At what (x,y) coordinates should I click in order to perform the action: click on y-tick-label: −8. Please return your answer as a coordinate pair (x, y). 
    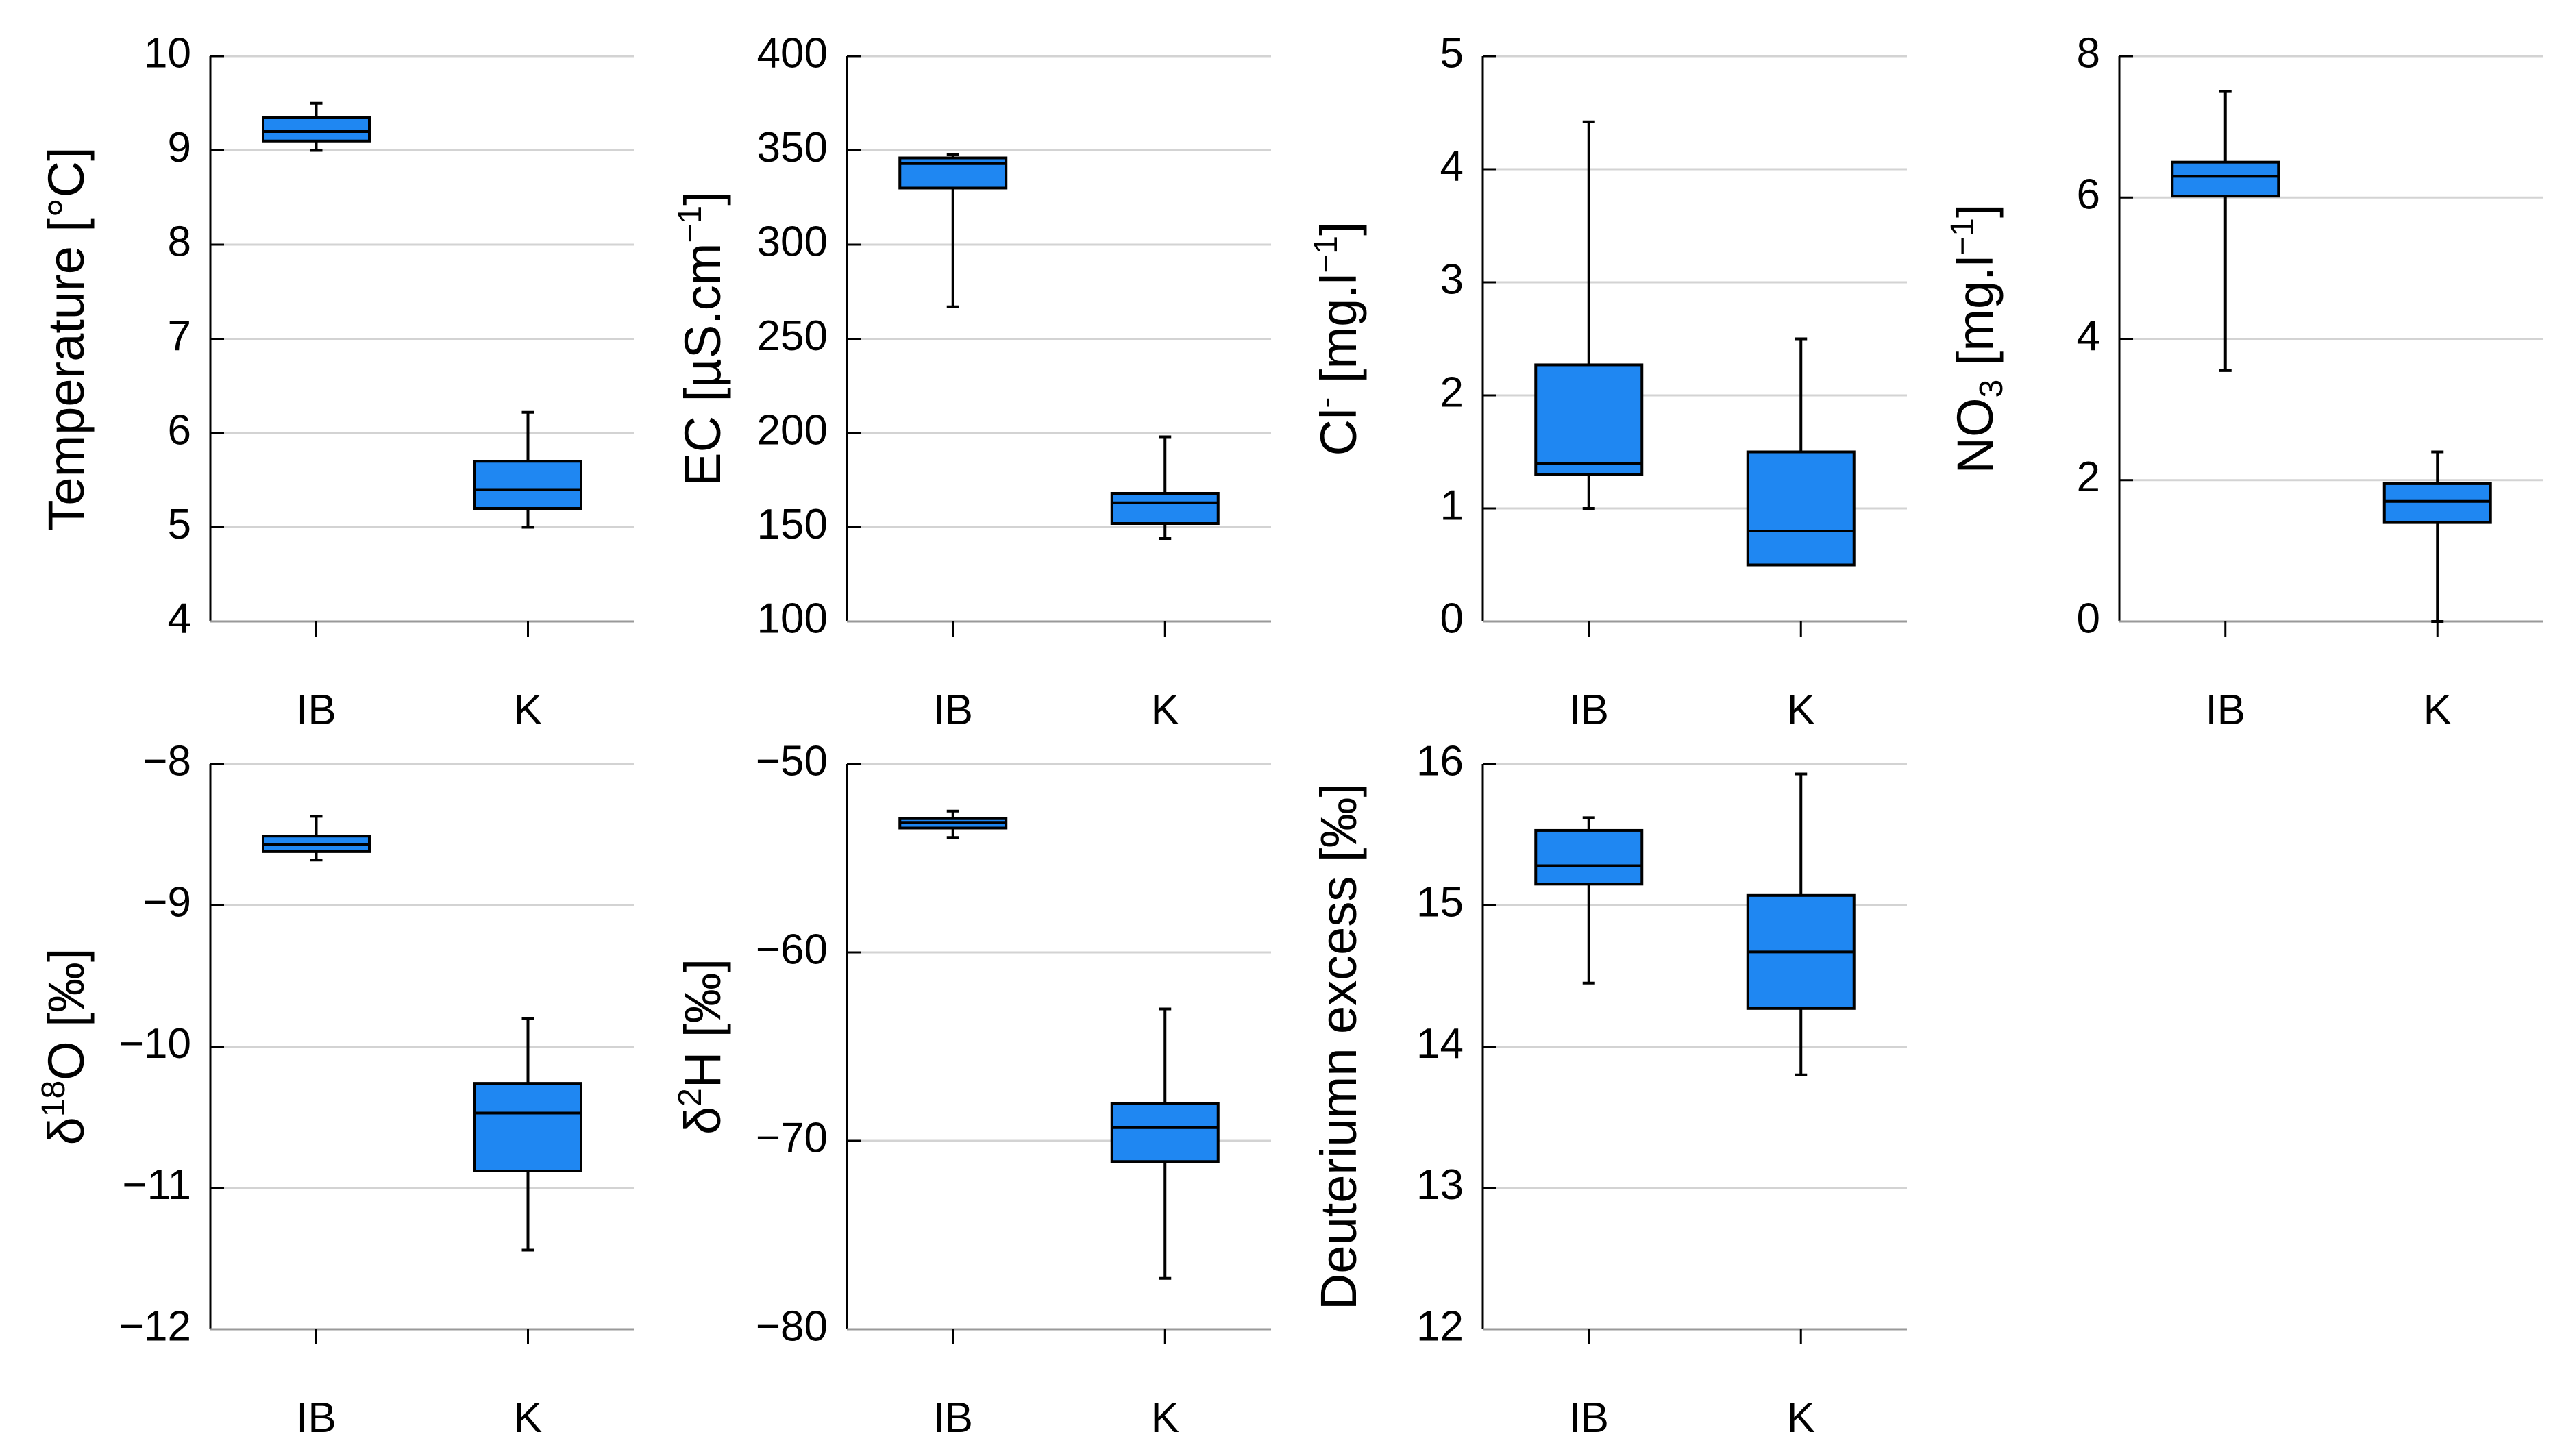
    Looking at the image, I should click on (167, 761).